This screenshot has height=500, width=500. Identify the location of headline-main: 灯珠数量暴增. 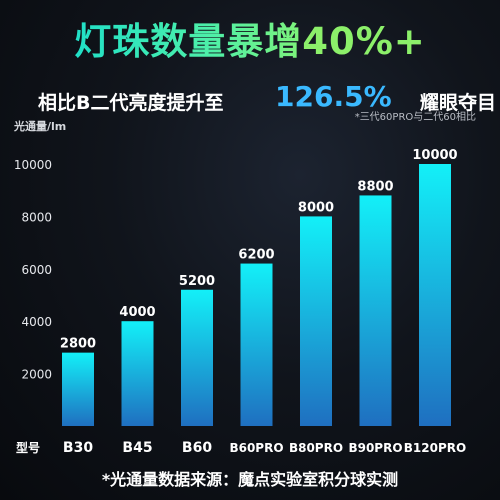
(188, 41).